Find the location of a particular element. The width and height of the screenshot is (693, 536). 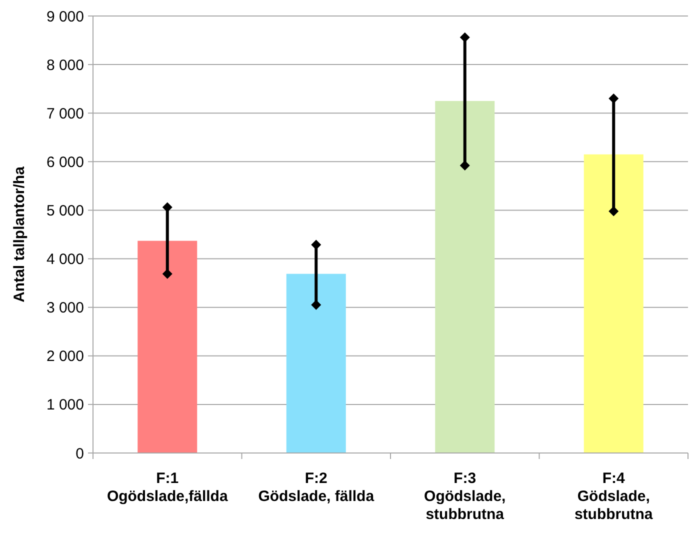

x-tick-label: F:3 Ogödslade, stubbrutna is located at coordinates (465, 496).